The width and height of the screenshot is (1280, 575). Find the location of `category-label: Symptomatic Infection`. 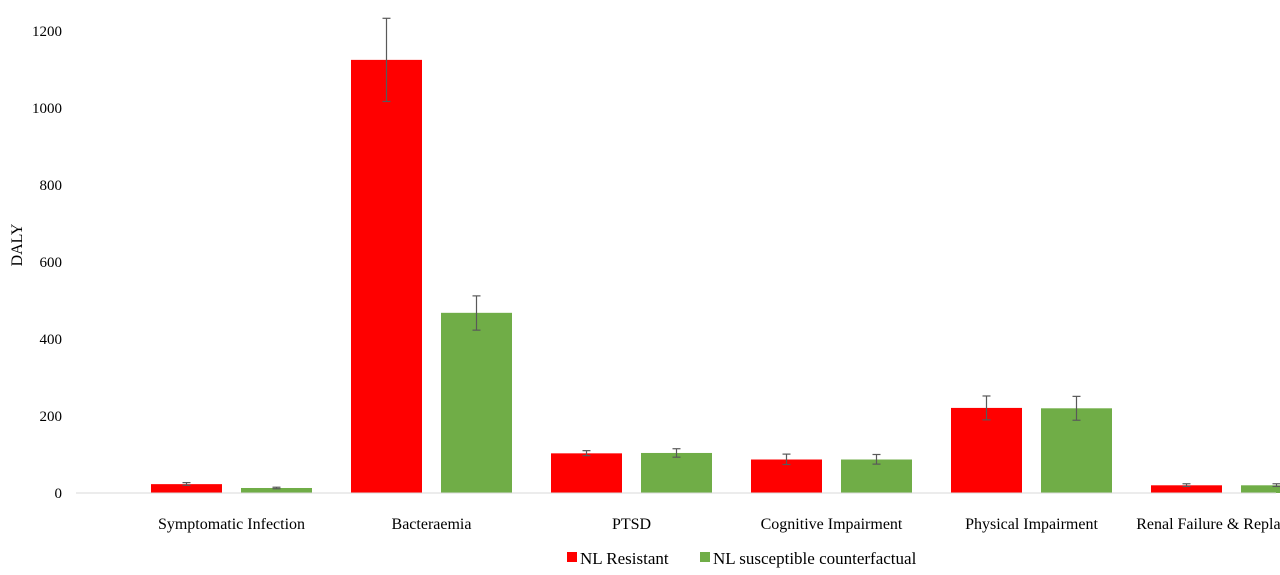

category-label: Symptomatic Infection is located at coordinates (231, 524).